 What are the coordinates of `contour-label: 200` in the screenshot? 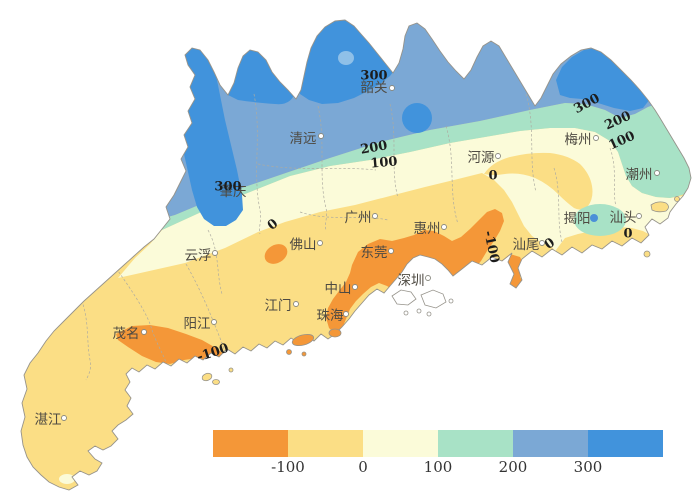 It's located at (373, 147).